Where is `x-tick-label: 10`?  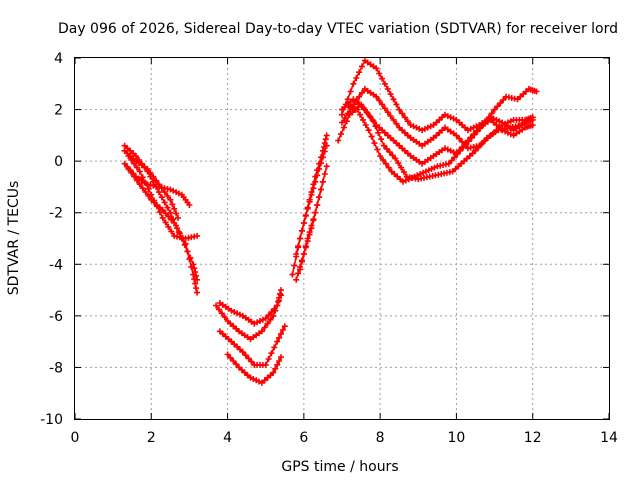 x-tick-label: 10 is located at coordinates (457, 438).